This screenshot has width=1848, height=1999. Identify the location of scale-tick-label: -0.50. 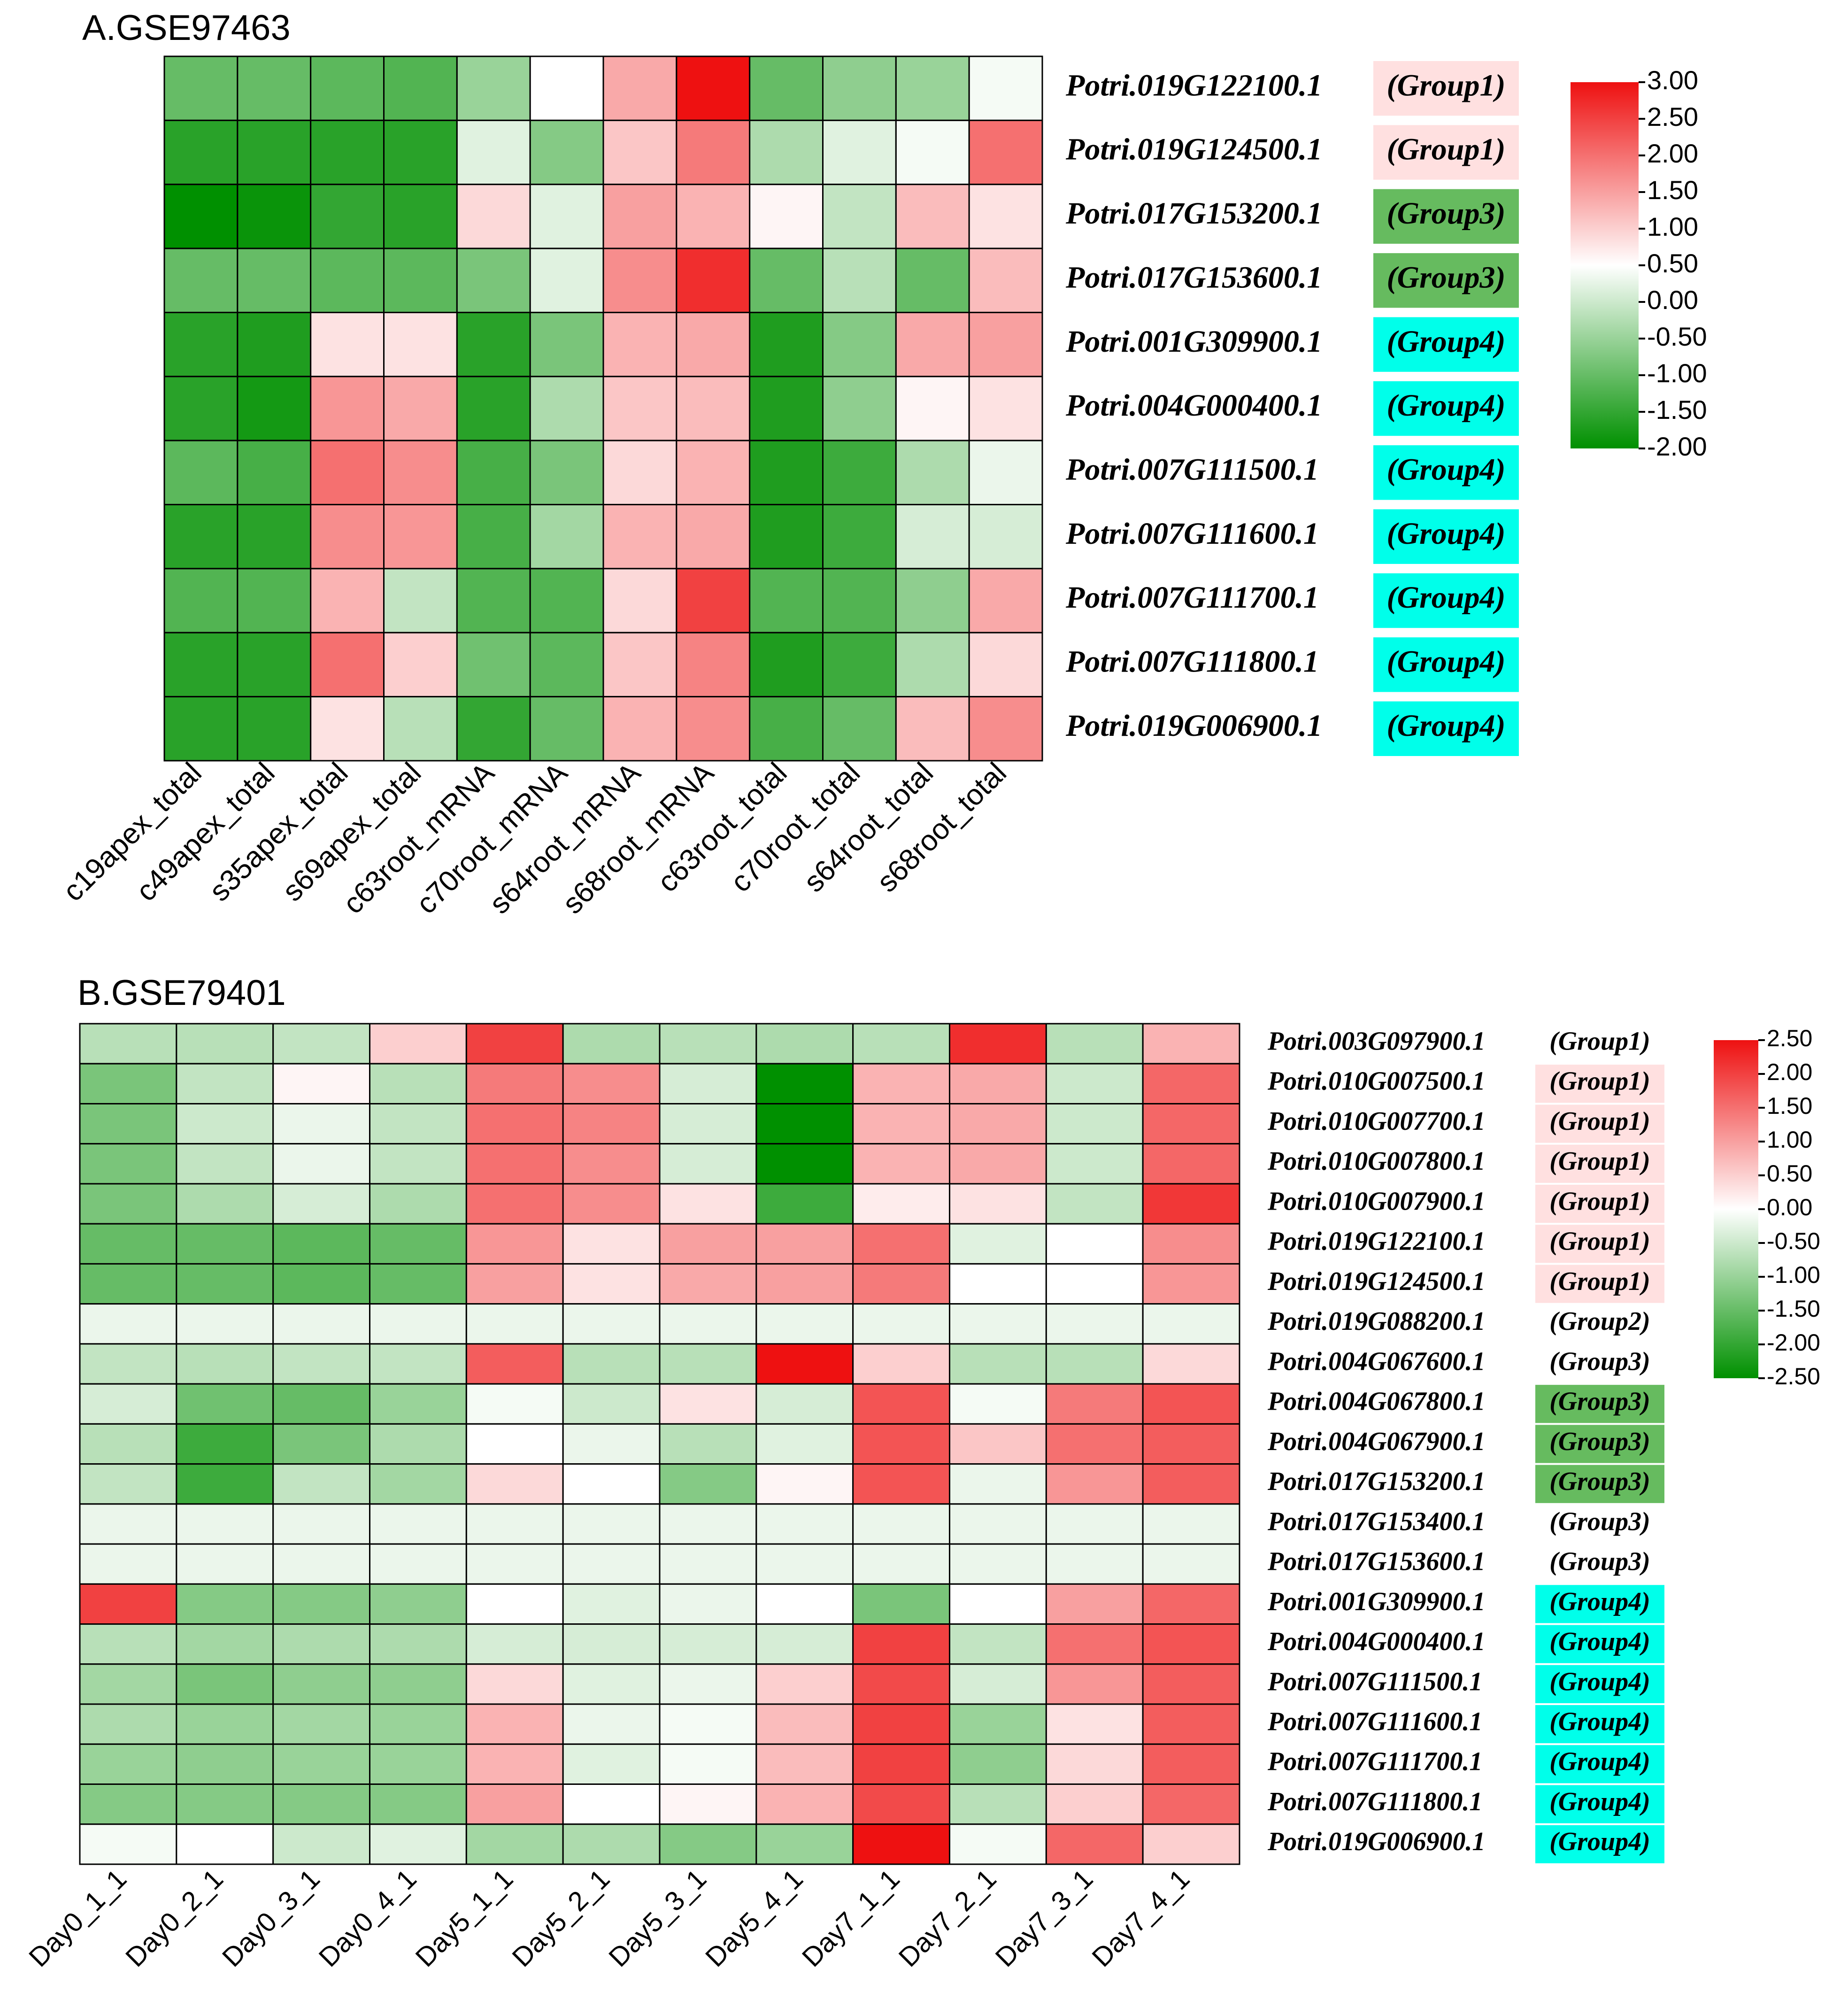
(1677, 336).